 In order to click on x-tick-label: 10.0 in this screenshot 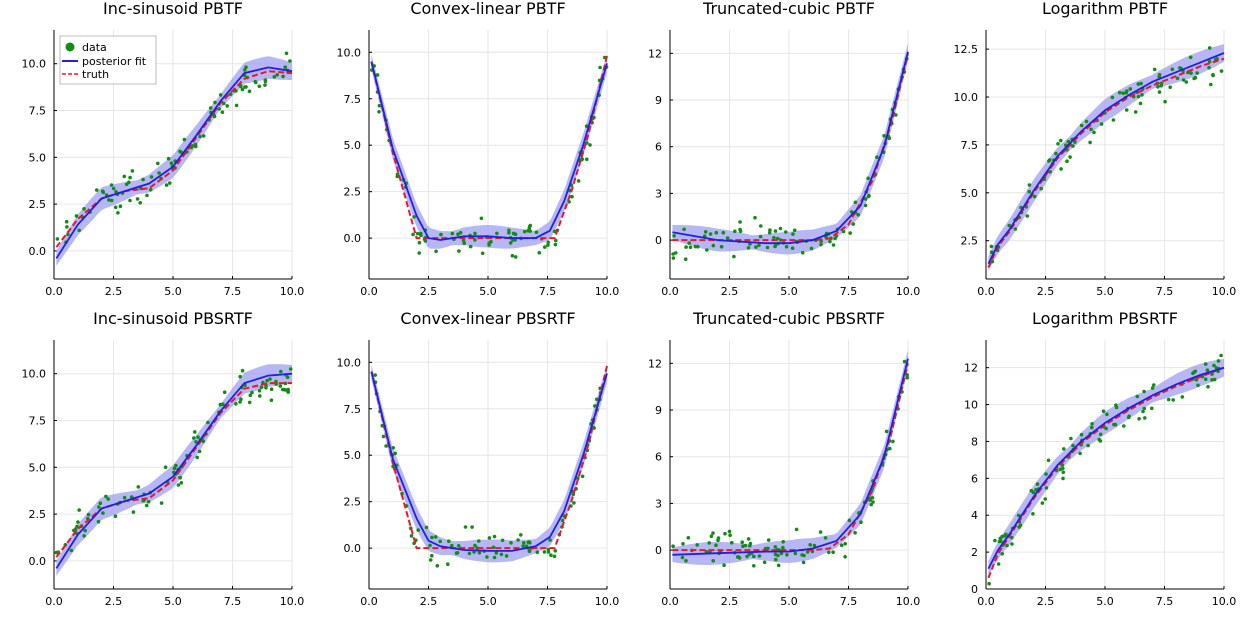, I will do `click(908, 601)`.